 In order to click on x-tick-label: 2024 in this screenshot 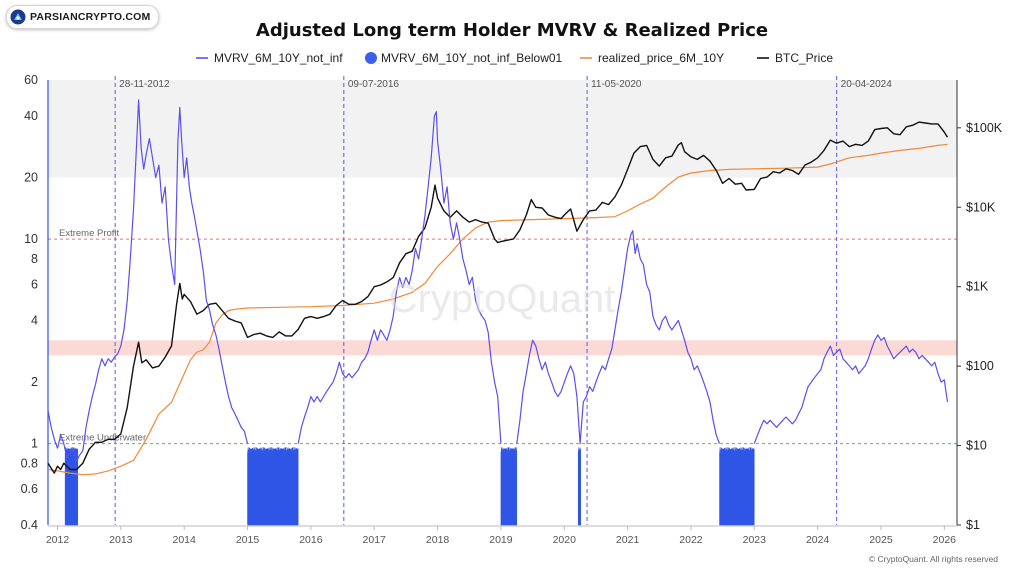, I will do `click(818, 540)`.